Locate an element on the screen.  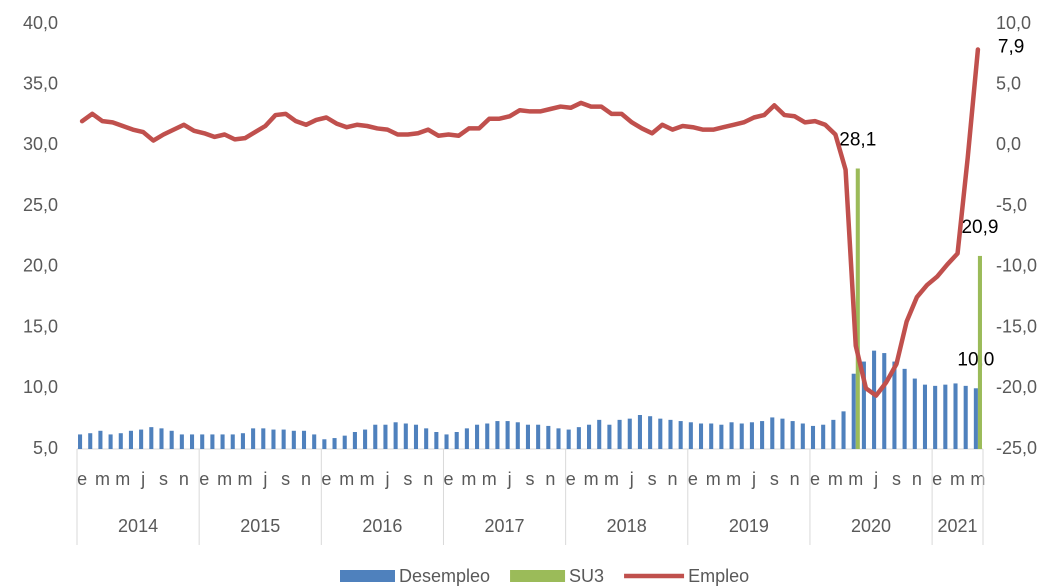
group-label: 2014 is located at coordinates (138, 526).